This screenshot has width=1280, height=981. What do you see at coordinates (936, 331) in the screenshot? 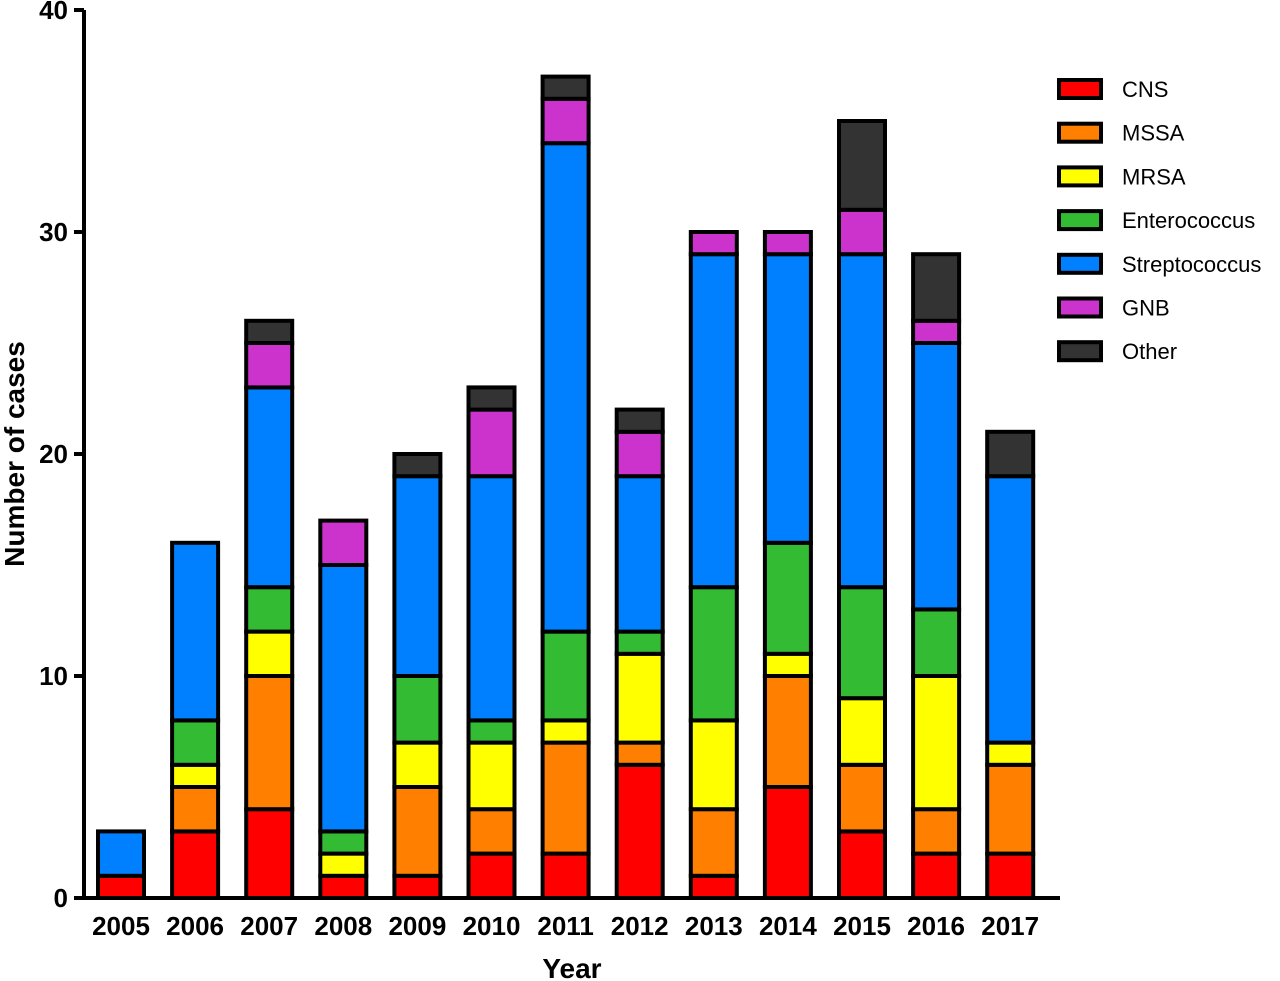
I see `bar-segment-2016-gnb` at bounding box center [936, 331].